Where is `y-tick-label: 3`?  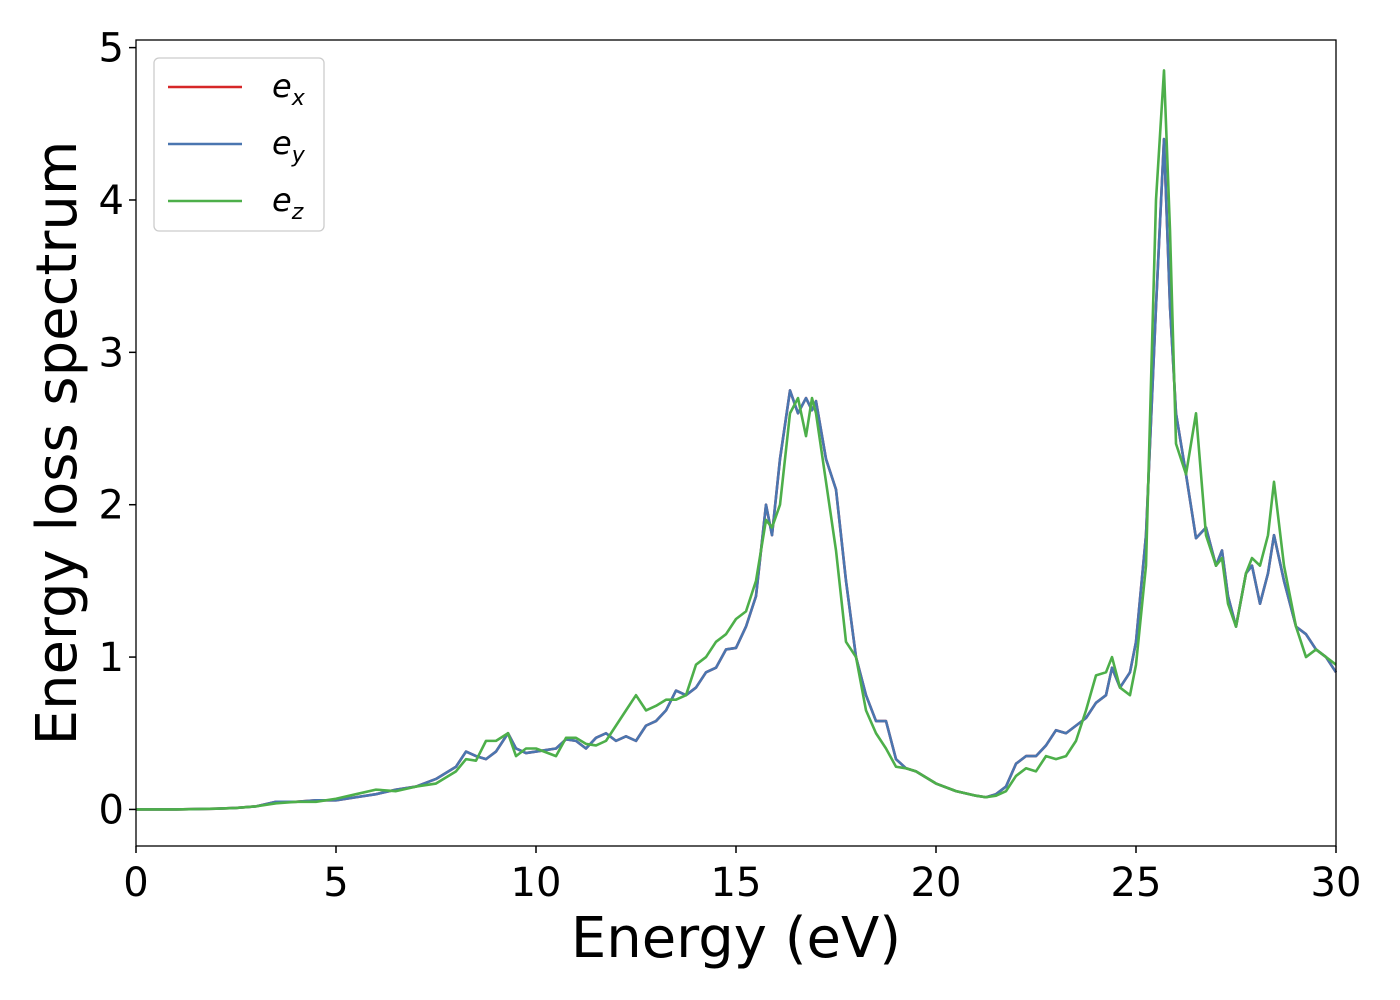
y-tick-label: 3 is located at coordinates (111, 353).